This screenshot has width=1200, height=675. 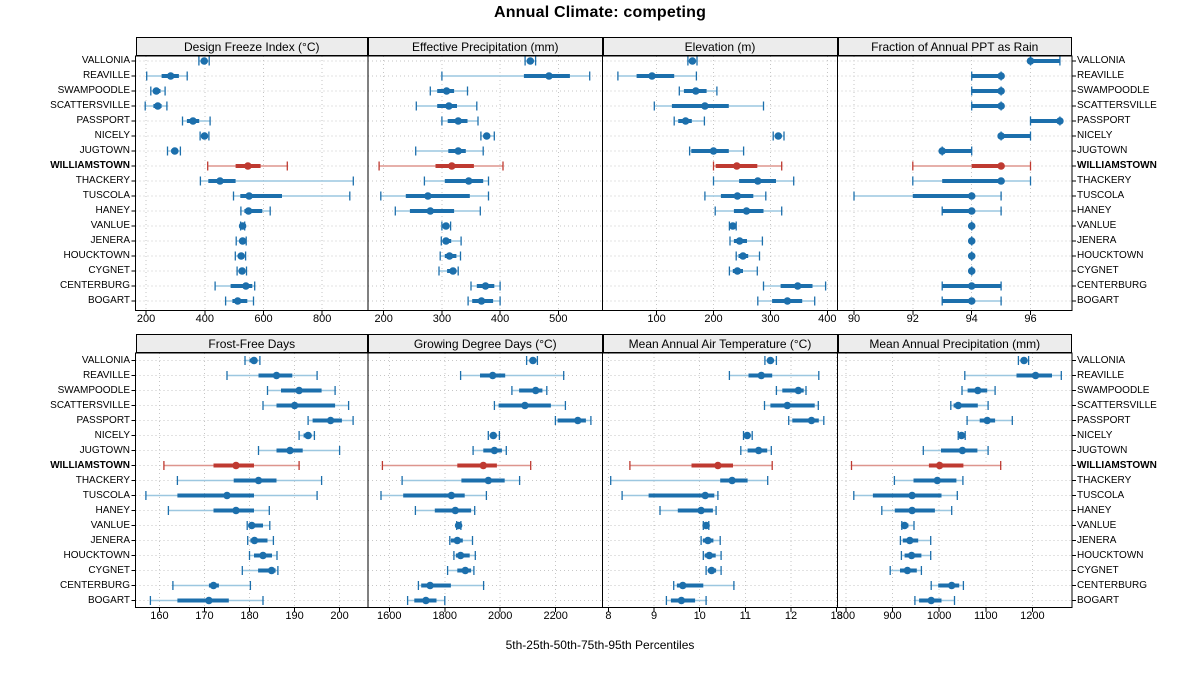 I want to click on panel-strip-title: Mean Annual Precipitation (mm), so click(x=955, y=343).